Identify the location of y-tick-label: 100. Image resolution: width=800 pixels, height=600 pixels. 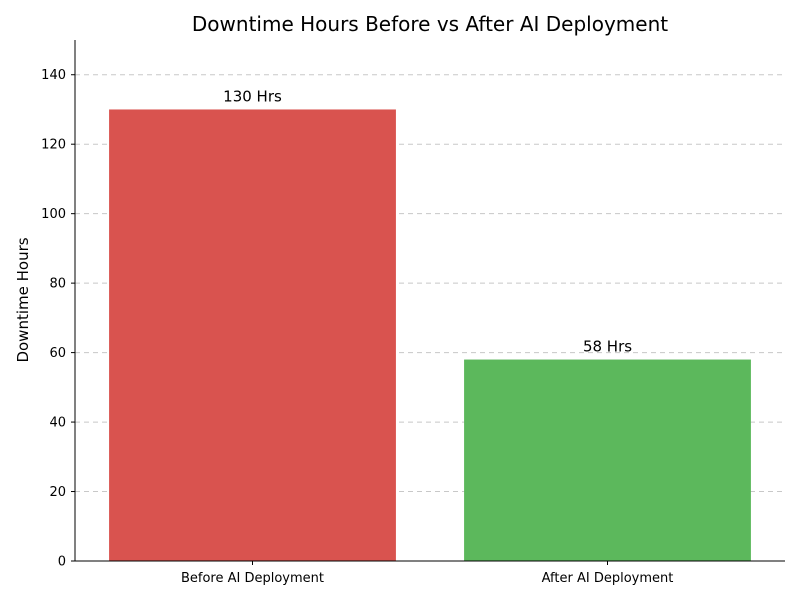
(53, 214).